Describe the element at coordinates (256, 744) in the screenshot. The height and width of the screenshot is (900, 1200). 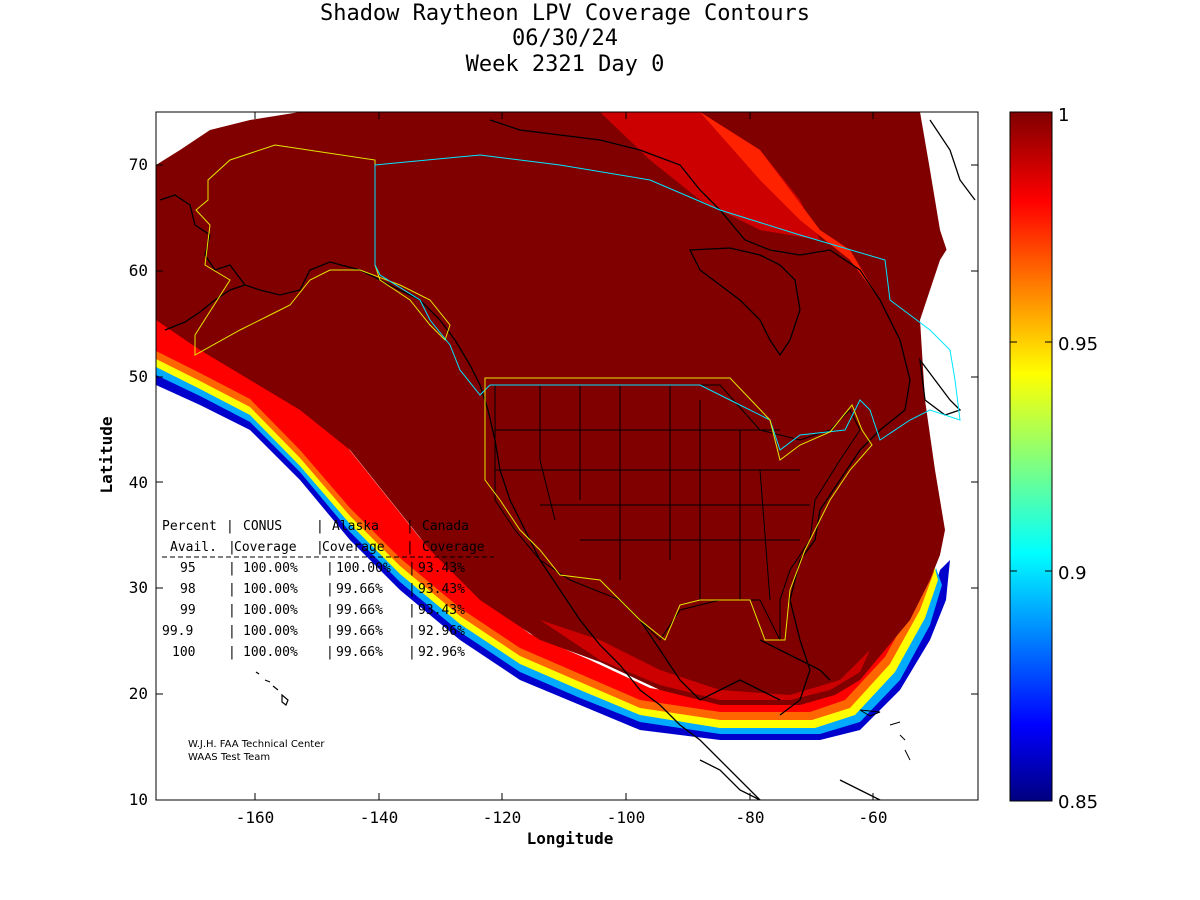
I see `credit-line-1: W.J.H. FAA Technical Center` at that location.